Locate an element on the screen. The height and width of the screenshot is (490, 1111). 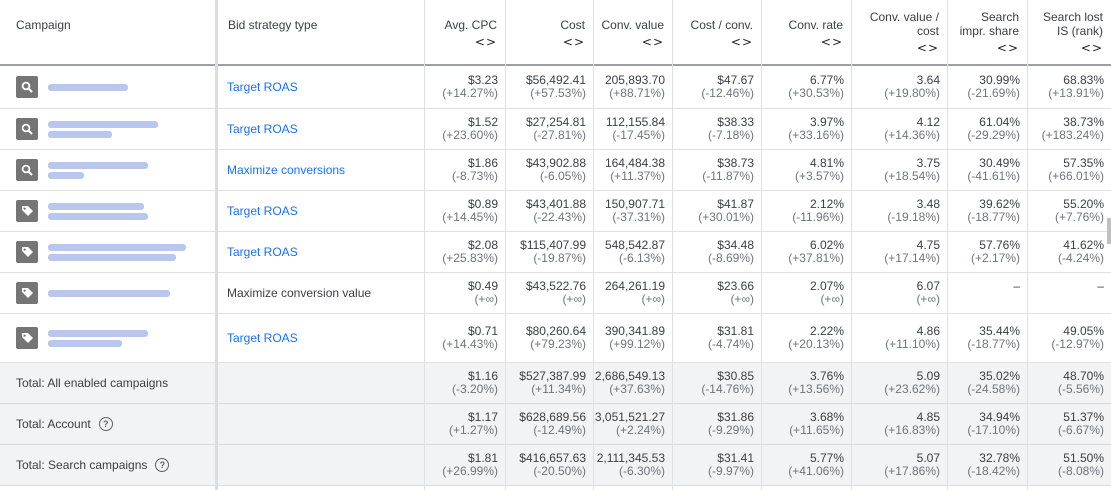
cell-conv-value-cost: 3.48 (-19.18%) is located at coordinates (913, 211).